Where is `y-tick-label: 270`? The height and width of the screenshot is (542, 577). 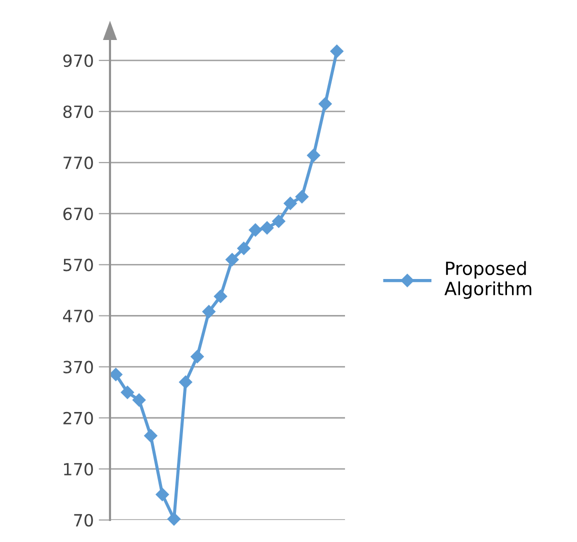 y-tick-label: 270 is located at coordinates (78, 418).